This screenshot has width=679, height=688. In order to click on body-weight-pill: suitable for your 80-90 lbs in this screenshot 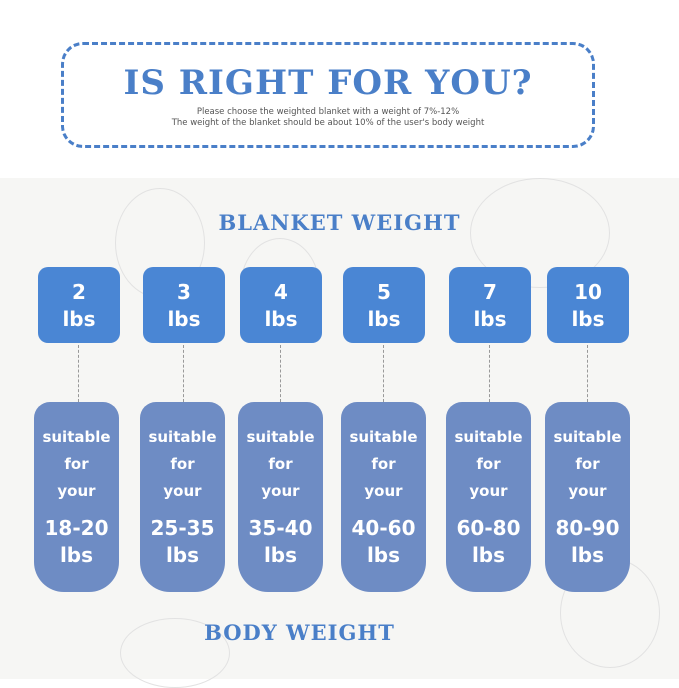, I will do `click(587, 497)`.